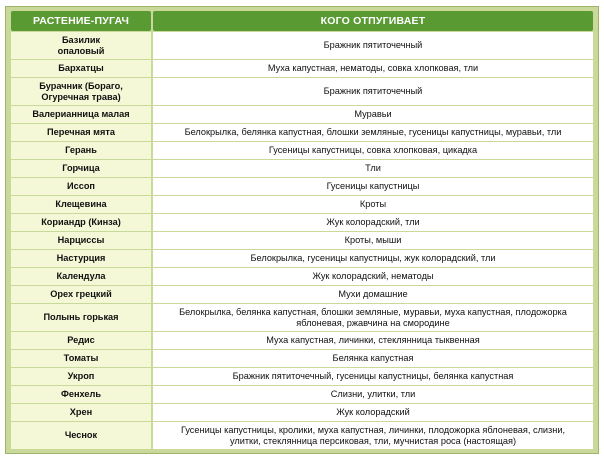 Image resolution: width=604 pixels, height=459 pixels. I want to click on table-row: Горчица Тли, so click(302, 168).